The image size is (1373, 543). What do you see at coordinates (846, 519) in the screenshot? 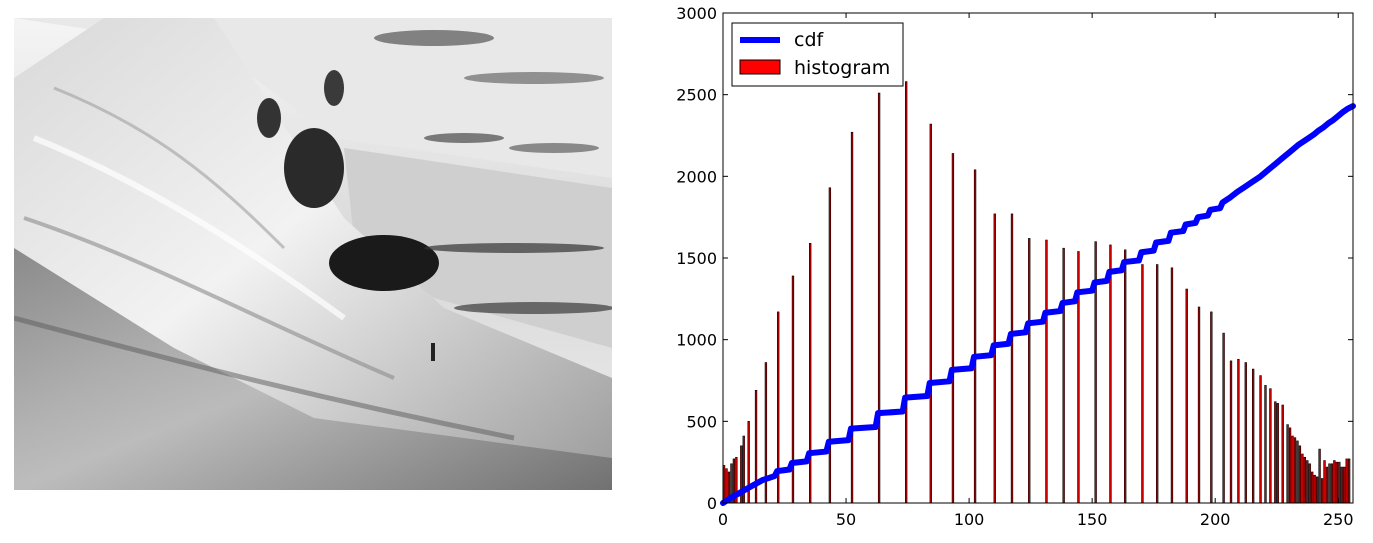
I see `x-tick-label: 50` at bounding box center [846, 519].